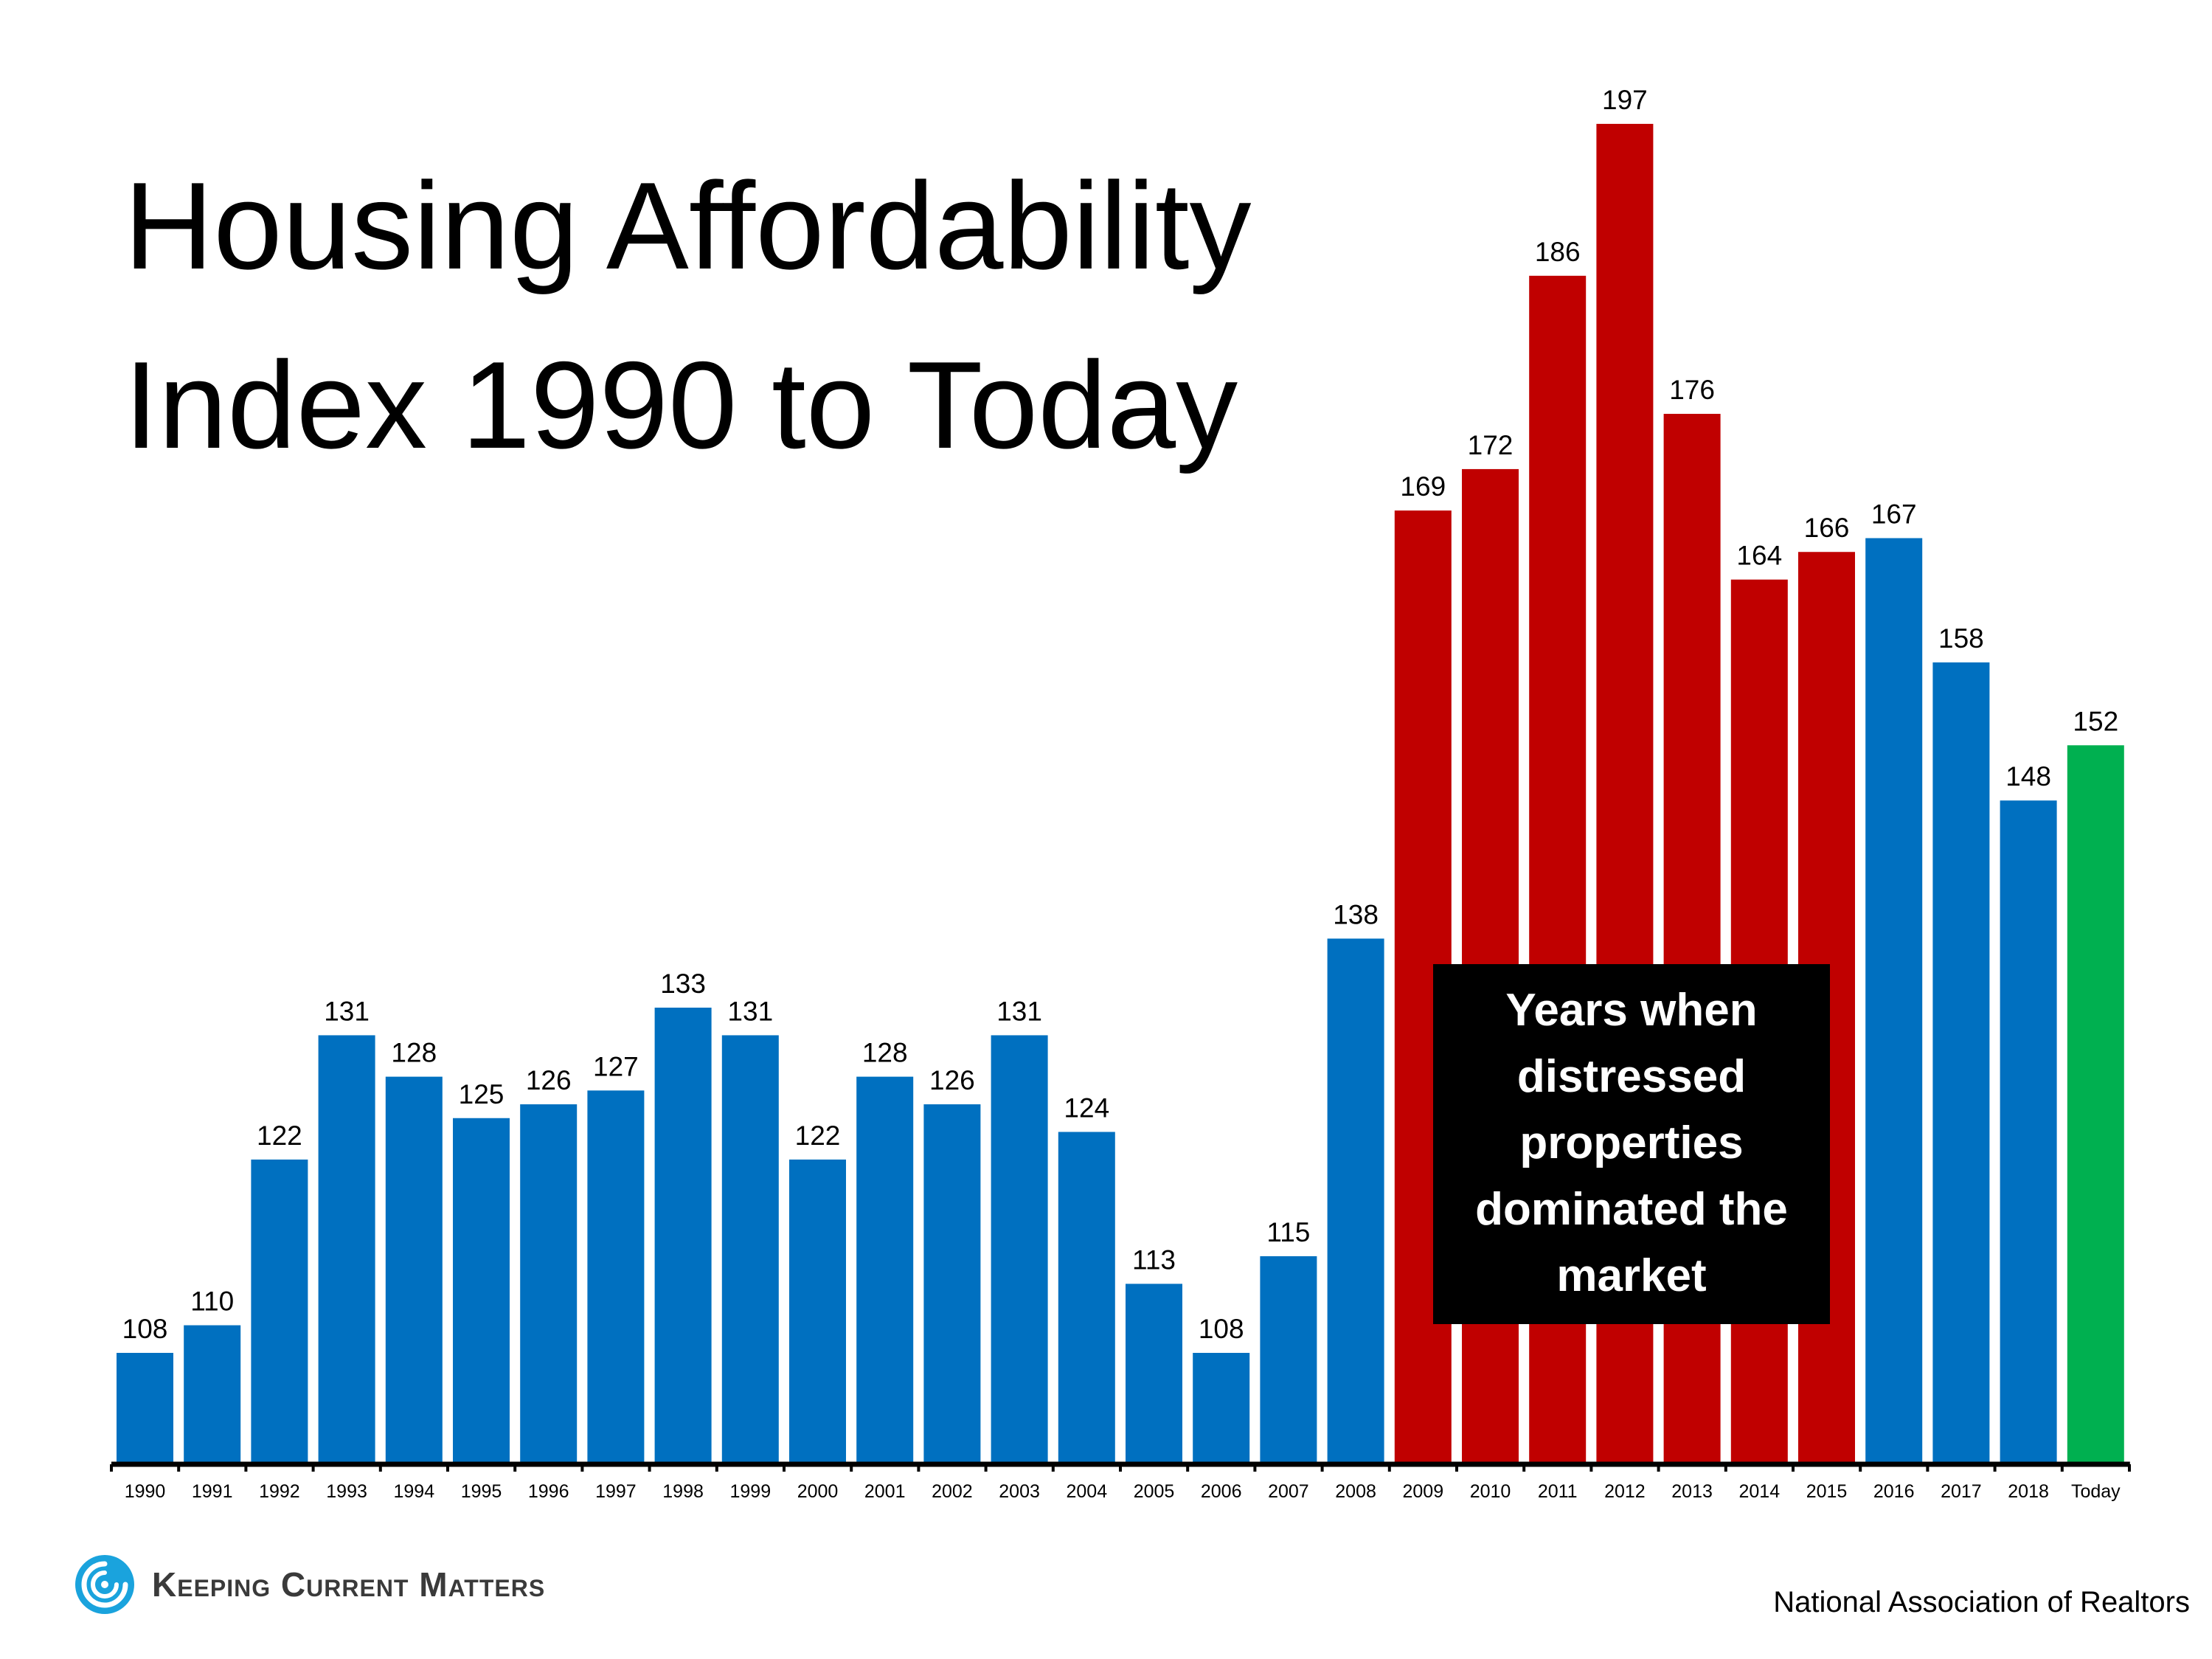  Describe the element at coordinates (818, 1311) in the screenshot. I see `bar-2000` at that location.